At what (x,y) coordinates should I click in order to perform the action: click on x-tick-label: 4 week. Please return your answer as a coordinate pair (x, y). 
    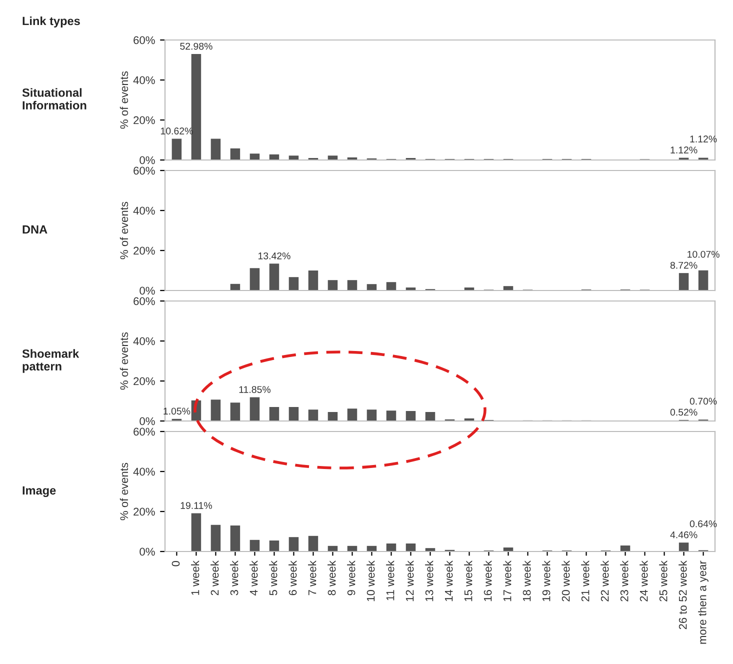
    Looking at the image, I should click on (254, 578).